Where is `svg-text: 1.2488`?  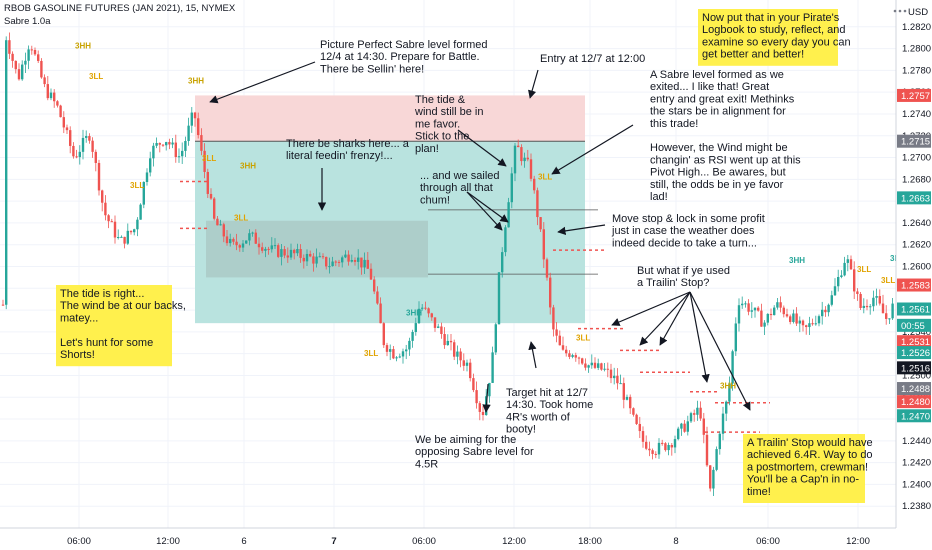 svg-text: 1.2488 is located at coordinates (915, 389).